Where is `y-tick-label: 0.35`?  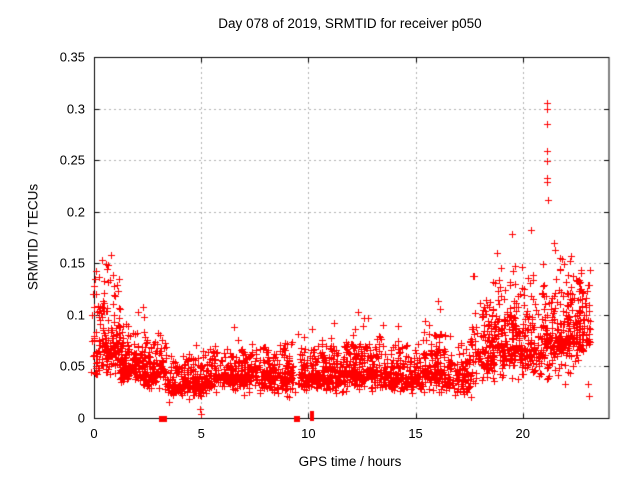
y-tick-label: 0.35 is located at coordinates (72, 57).